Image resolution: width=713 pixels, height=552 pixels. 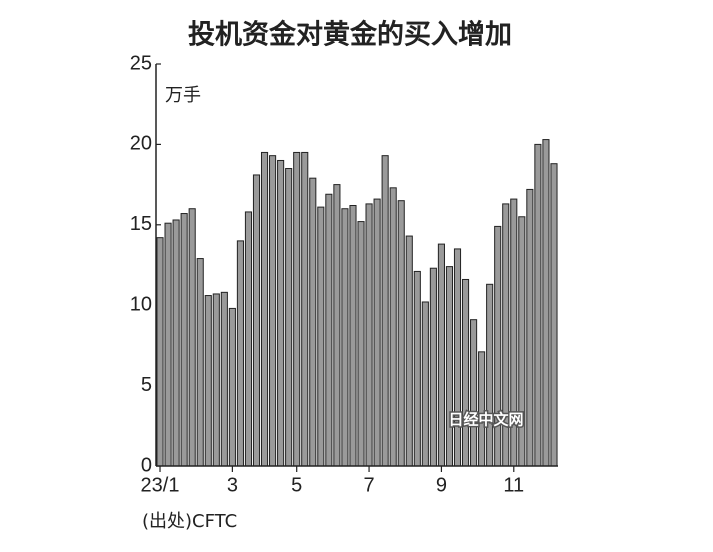 What do you see at coordinates (513, 485) in the screenshot?
I see `x-tick-label: 11` at bounding box center [513, 485].